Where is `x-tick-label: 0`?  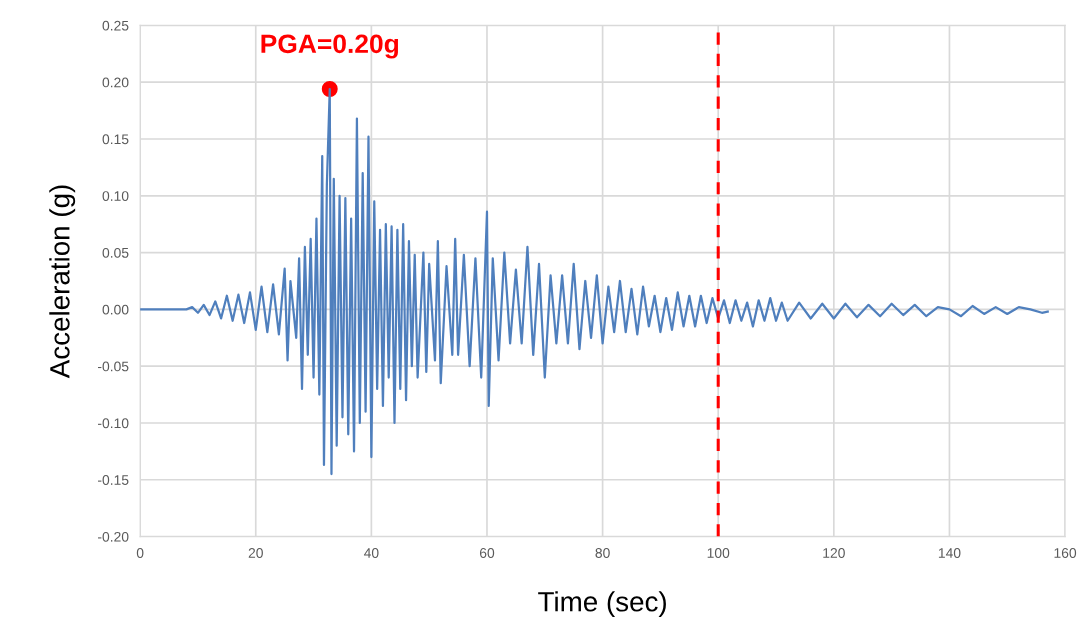 x-tick-label: 0 is located at coordinates (140, 553).